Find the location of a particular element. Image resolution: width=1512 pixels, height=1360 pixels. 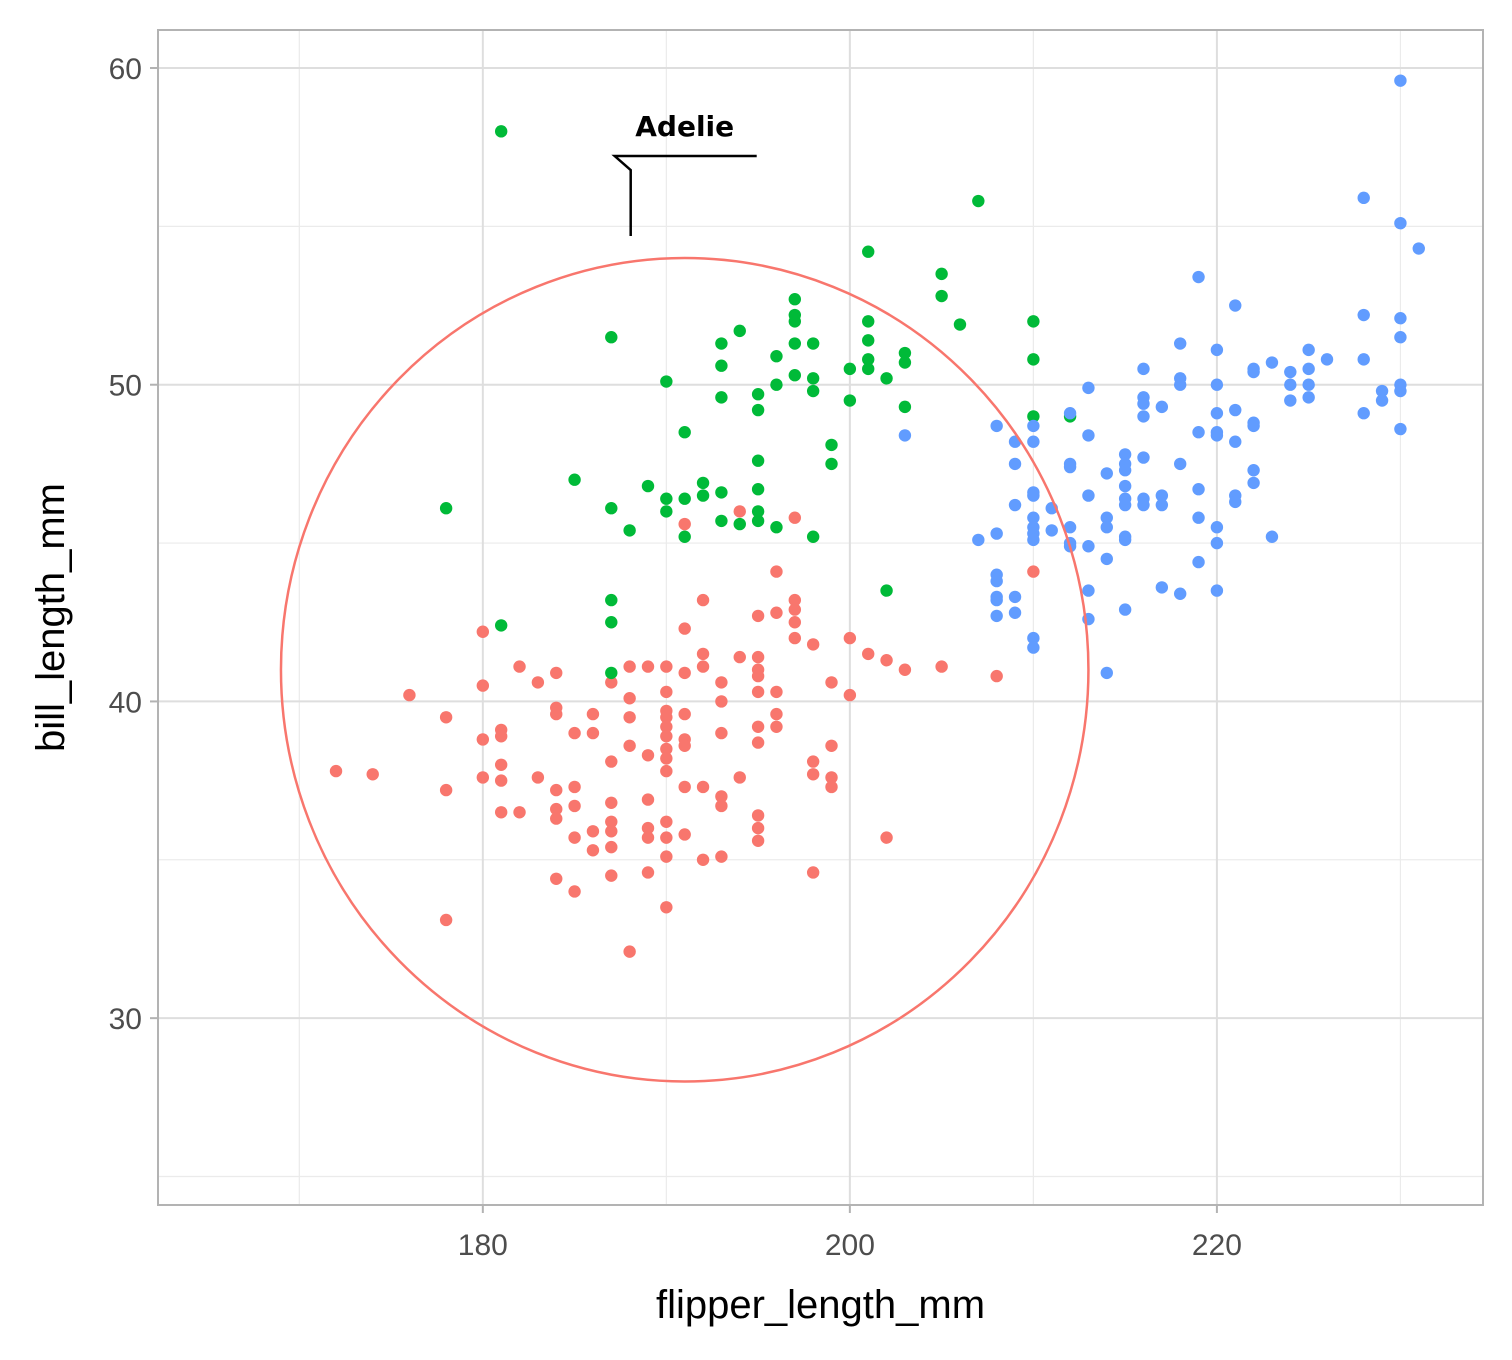

x-tick-label: 200 is located at coordinates (850, 1245).